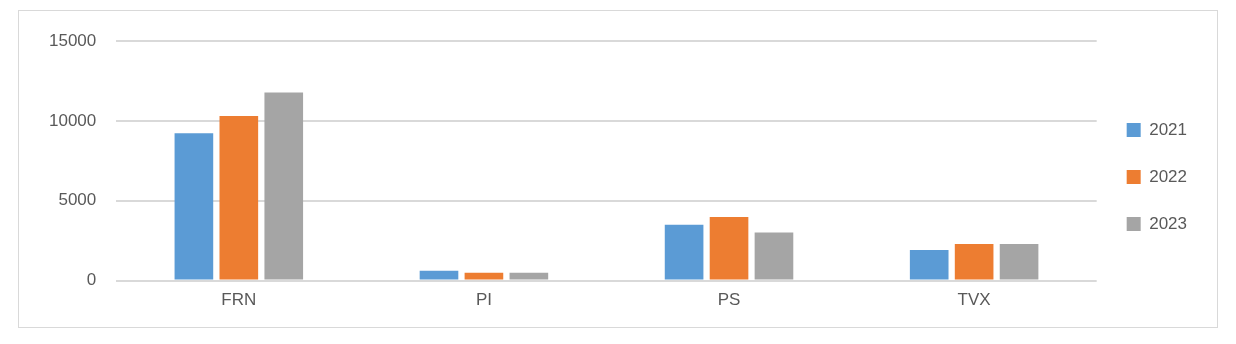 The width and height of the screenshot is (1236, 344). What do you see at coordinates (91, 280) in the screenshot?
I see `y-tick-label: 0` at bounding box center [91, 280].